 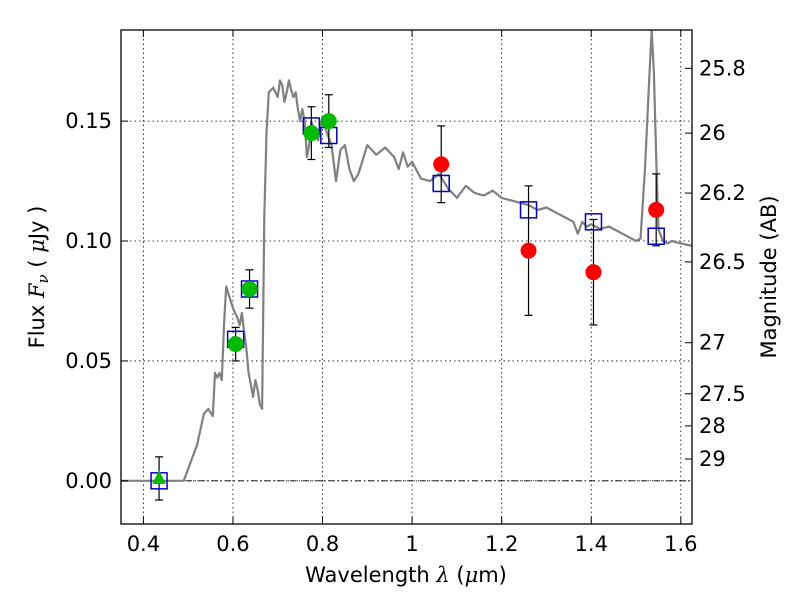 I want to click on y-axis-label-symbol: F, so click(x=37, y=290).